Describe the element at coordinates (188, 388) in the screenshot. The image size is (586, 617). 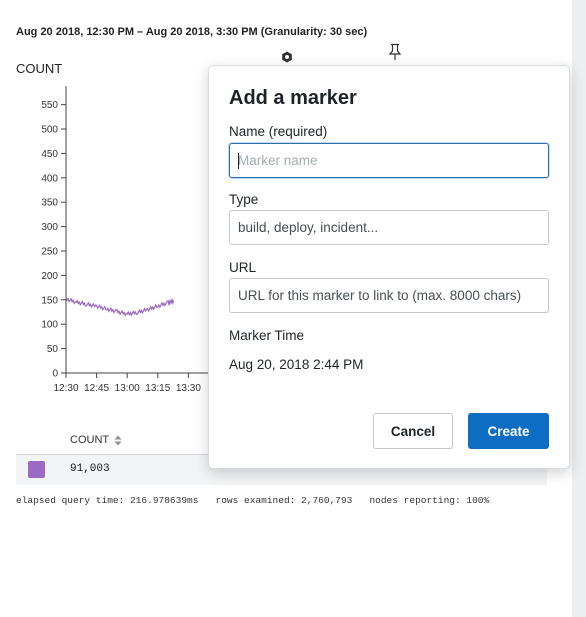
I see `x-tick-label: 13:30` at that location.